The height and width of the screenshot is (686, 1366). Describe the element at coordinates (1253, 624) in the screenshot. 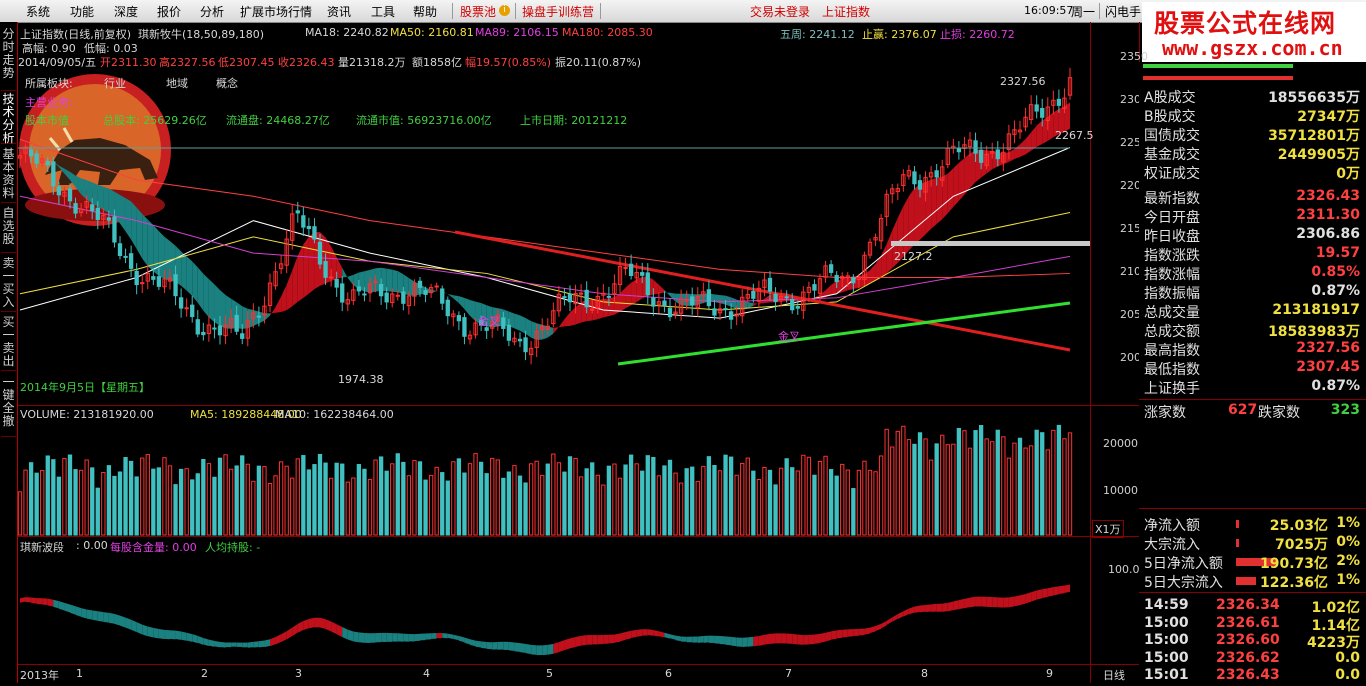

I see `tick-row: 15:00 2326.61 1.14亿` at that location.